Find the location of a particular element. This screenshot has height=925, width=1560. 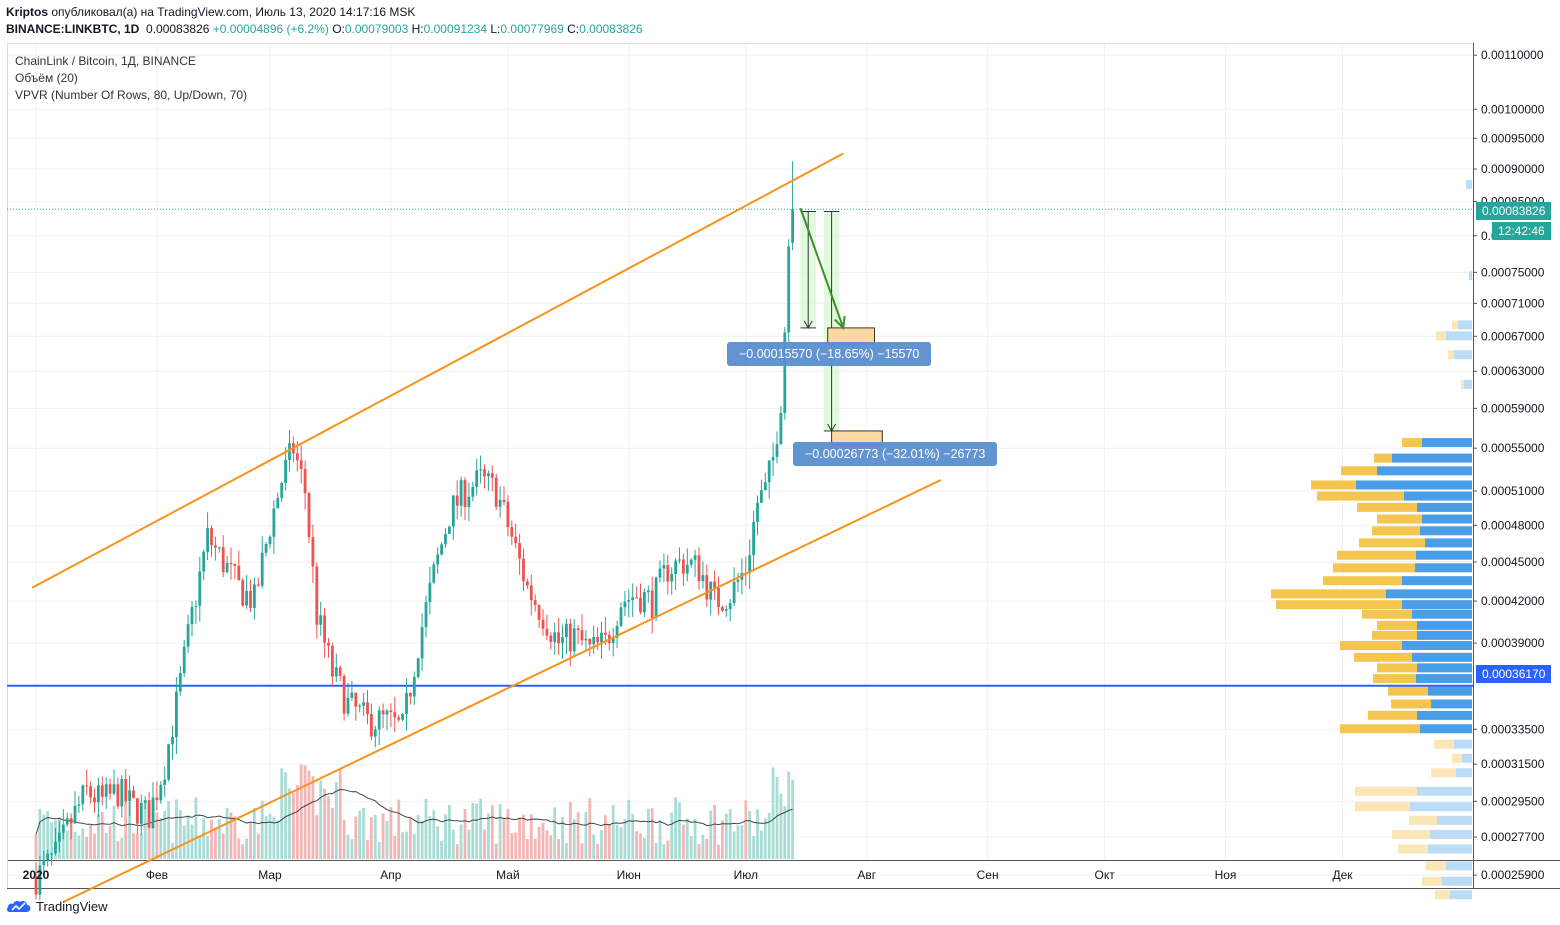

price-tick-label: 0.00095000 is located at coordinates (1513, 138).